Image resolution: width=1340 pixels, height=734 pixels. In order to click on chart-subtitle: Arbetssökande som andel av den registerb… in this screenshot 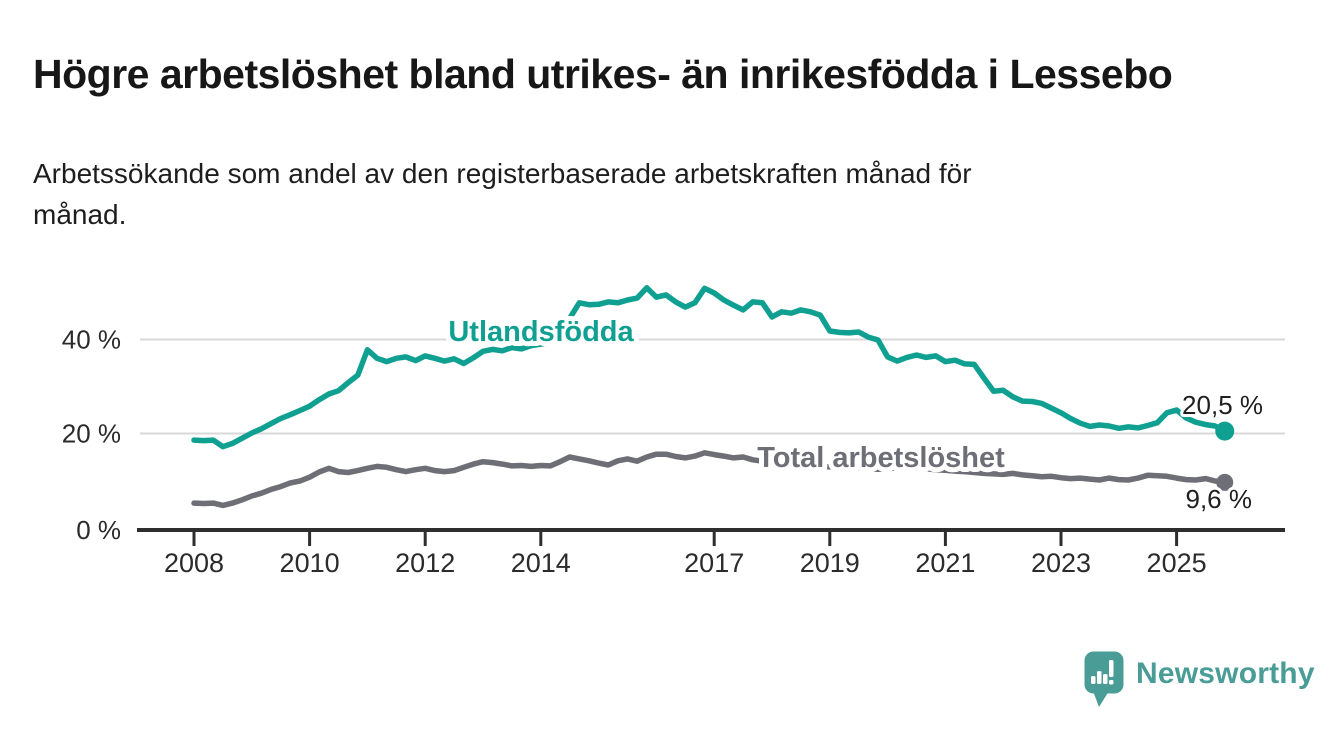, I will do `click(502, 194)`.